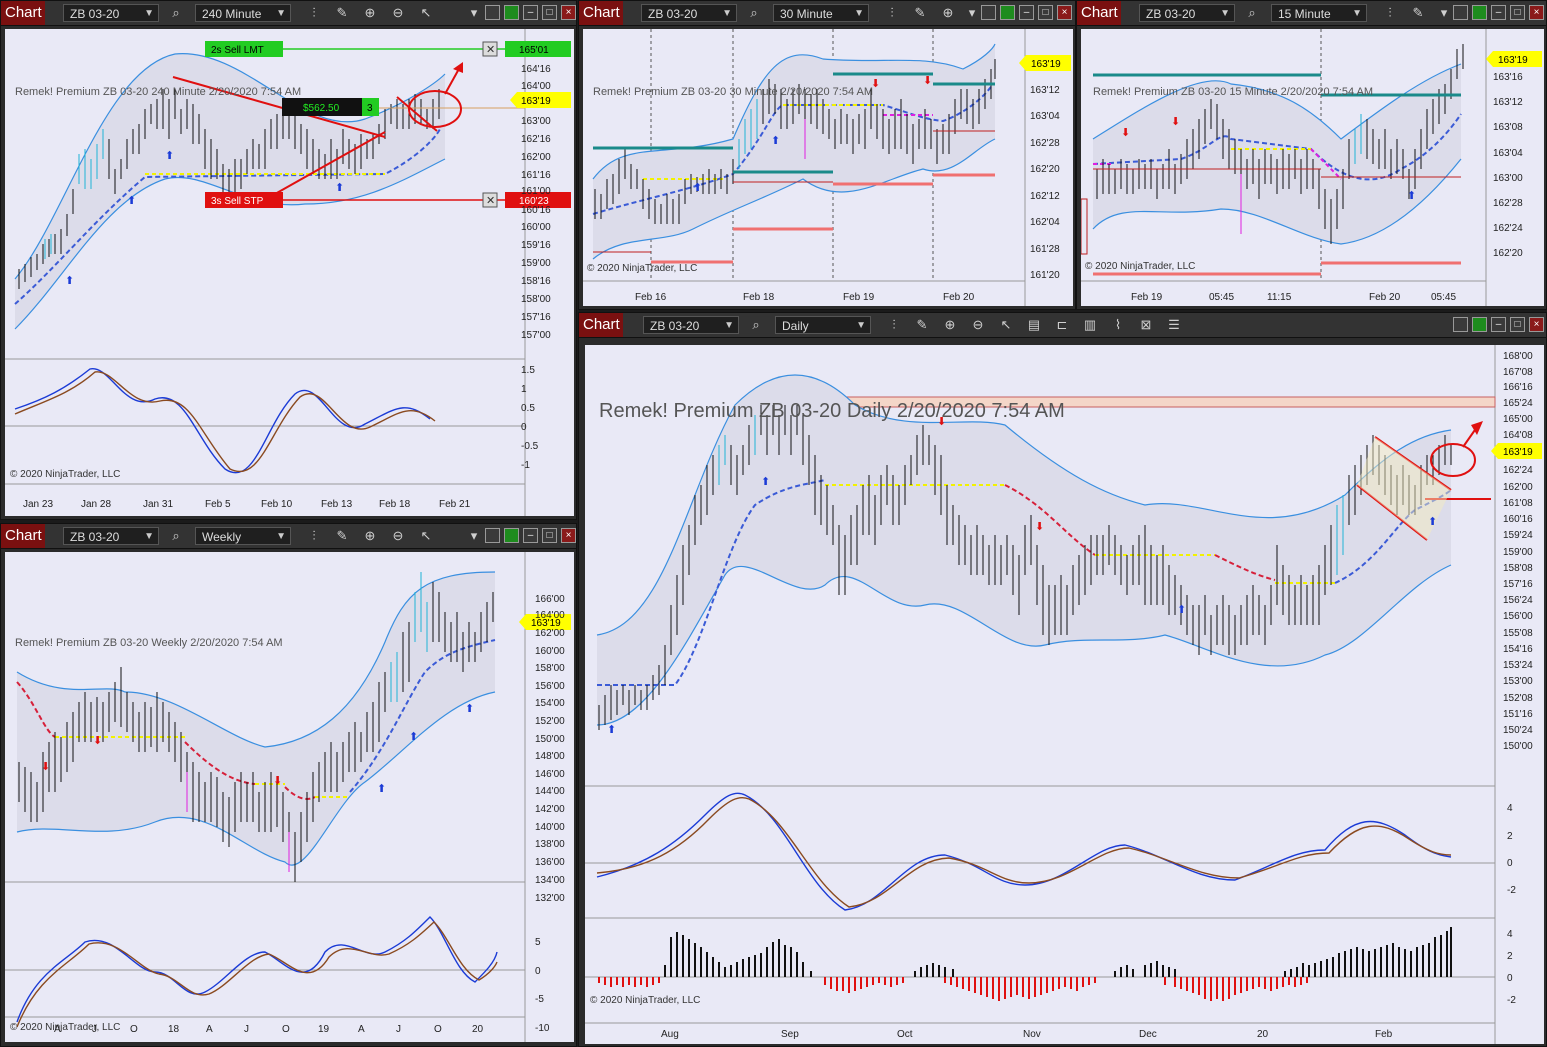 Image resolution: width=1547 pixels, height=1047 pixels. Describe the element at coordinates (321, 108) in the screenshot. I see `position-pnl: $562.50` at that location.